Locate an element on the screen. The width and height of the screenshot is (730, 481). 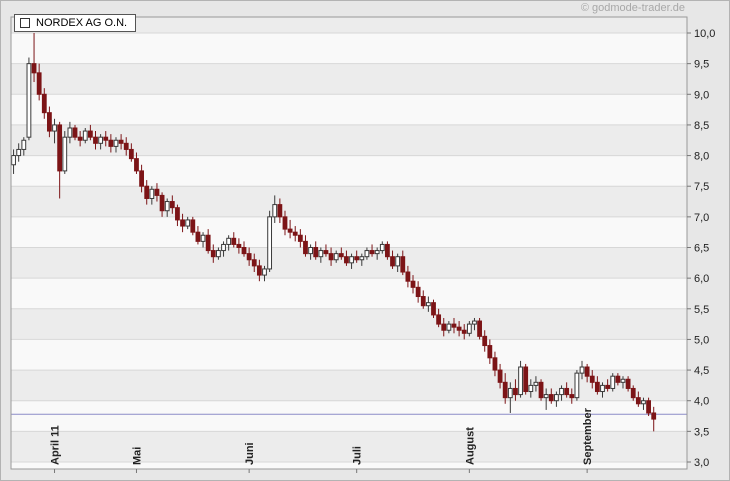
svg-text: 8,0 is located at coordinates (701, 157).